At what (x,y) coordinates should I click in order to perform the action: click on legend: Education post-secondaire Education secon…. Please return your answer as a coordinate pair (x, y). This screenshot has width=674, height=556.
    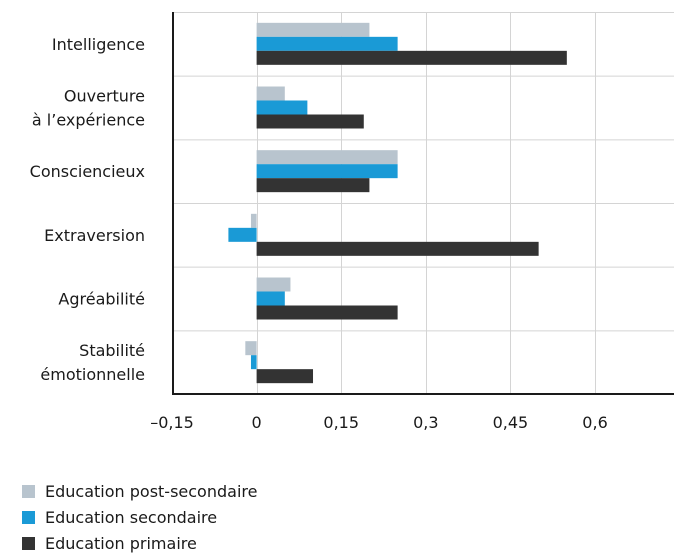
    Looking at the image, I should click on (139, 517).